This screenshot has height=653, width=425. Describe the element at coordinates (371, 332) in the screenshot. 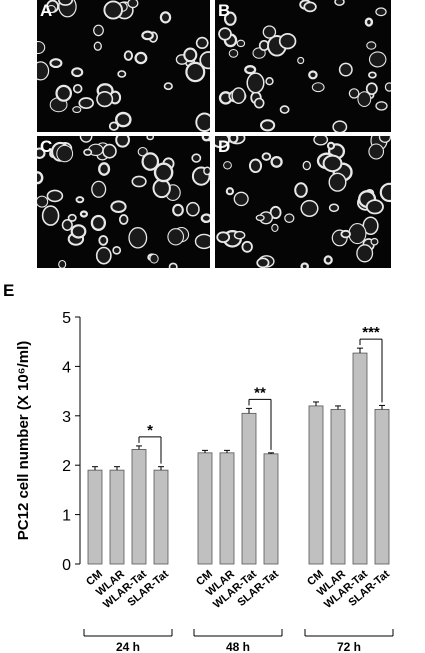

I see `significance-label: ***` at that location.